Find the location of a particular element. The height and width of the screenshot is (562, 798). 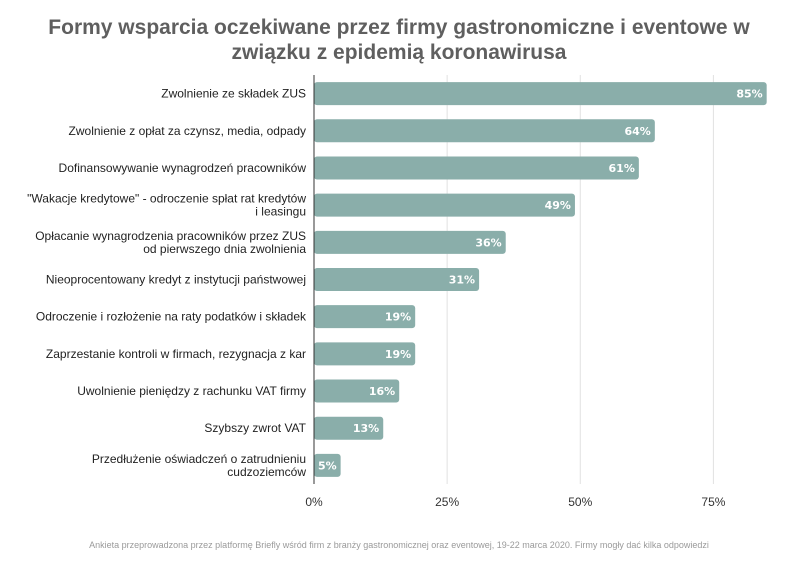

category-label: Zwolnienie ze składek ZUS is located at coordinates (233, 94).